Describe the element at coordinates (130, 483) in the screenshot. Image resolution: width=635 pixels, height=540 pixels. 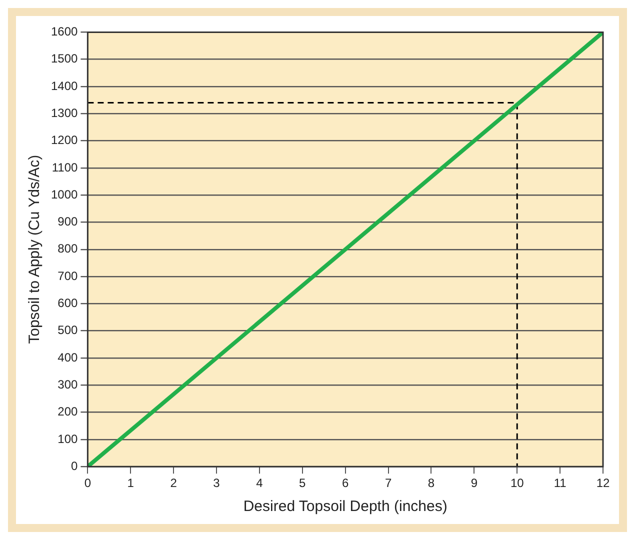
I see `x-tick-label: 1` at that location.